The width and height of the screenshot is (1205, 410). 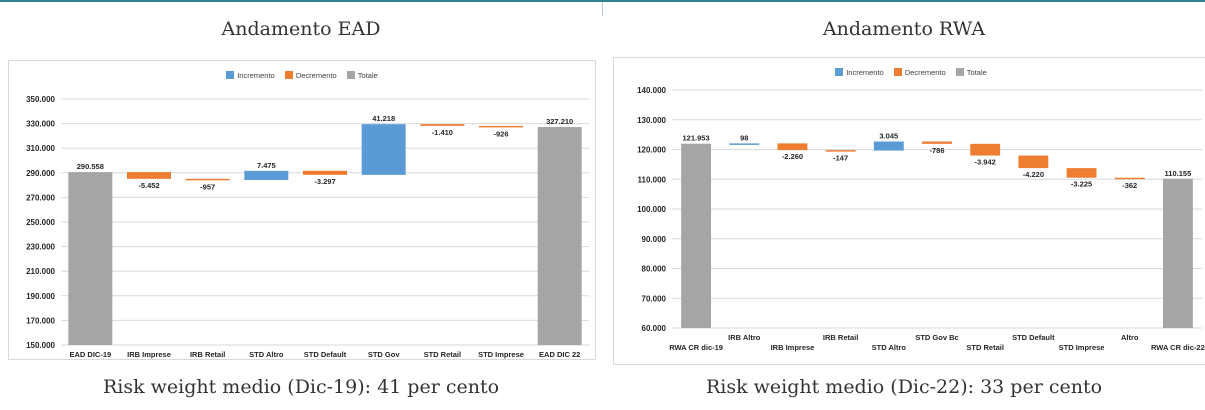 I want to click on y-tick-label: 210.000, so click(x=40, y=271).